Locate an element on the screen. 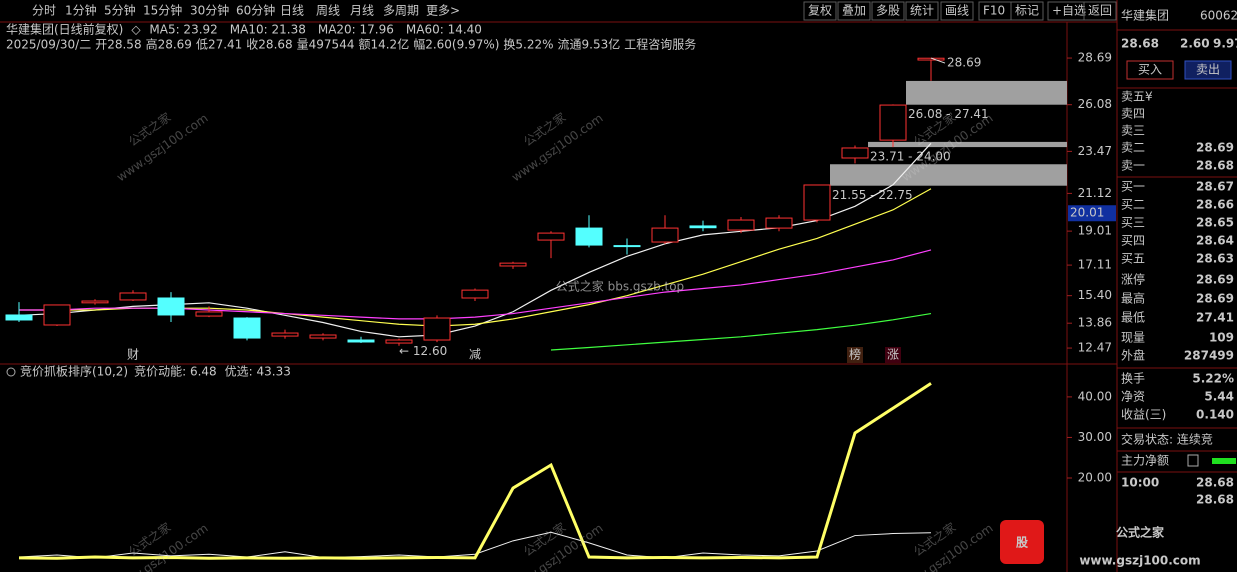 Image resolution: width=1237 pixels, height=572 pixels. quote-row-value: 28.67 is located at coordinates (1215, 187).